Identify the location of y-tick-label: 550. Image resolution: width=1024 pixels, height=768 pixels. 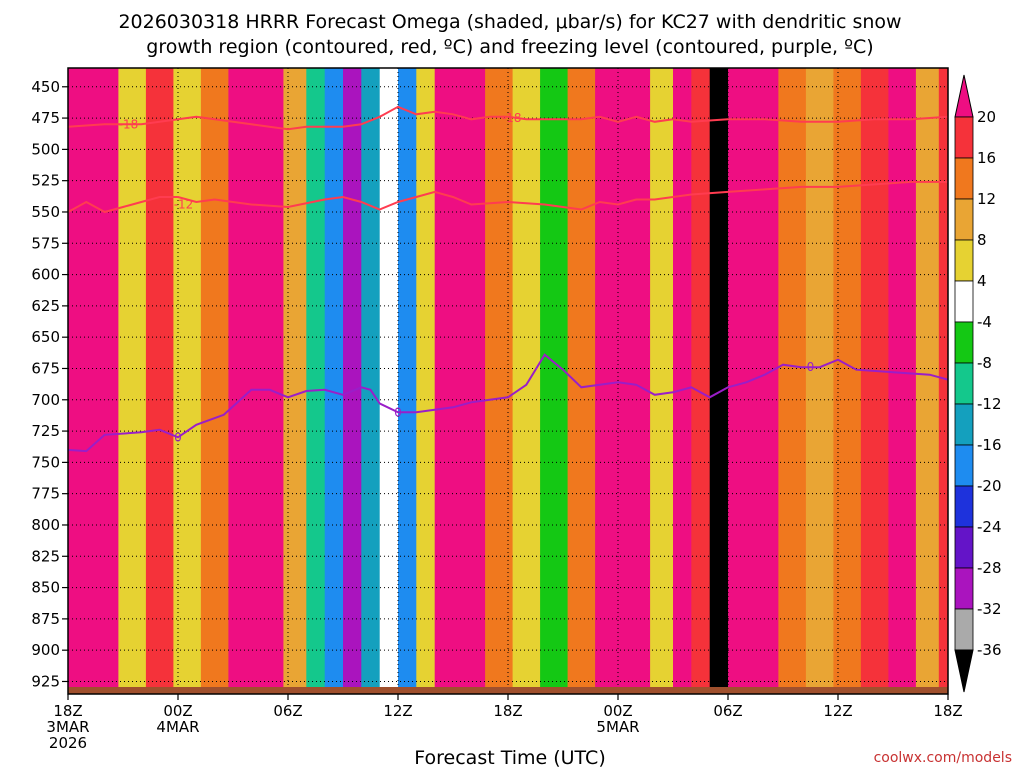
(45, 212).